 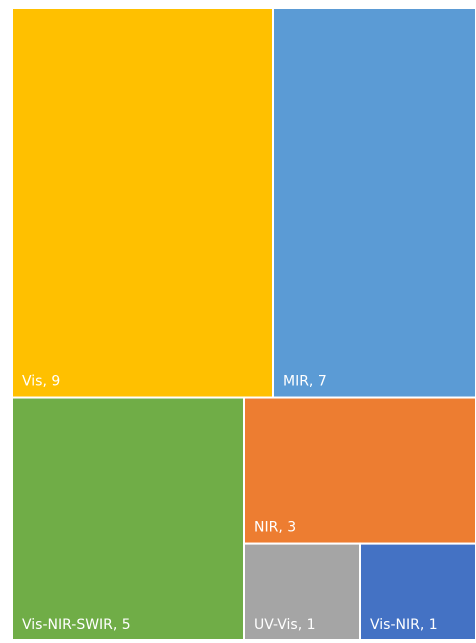 What do you see at coordinates (285, 625) in the screenshot?
I see `tile-label: UV-Vis, 1` at bounding box center [285, 625].